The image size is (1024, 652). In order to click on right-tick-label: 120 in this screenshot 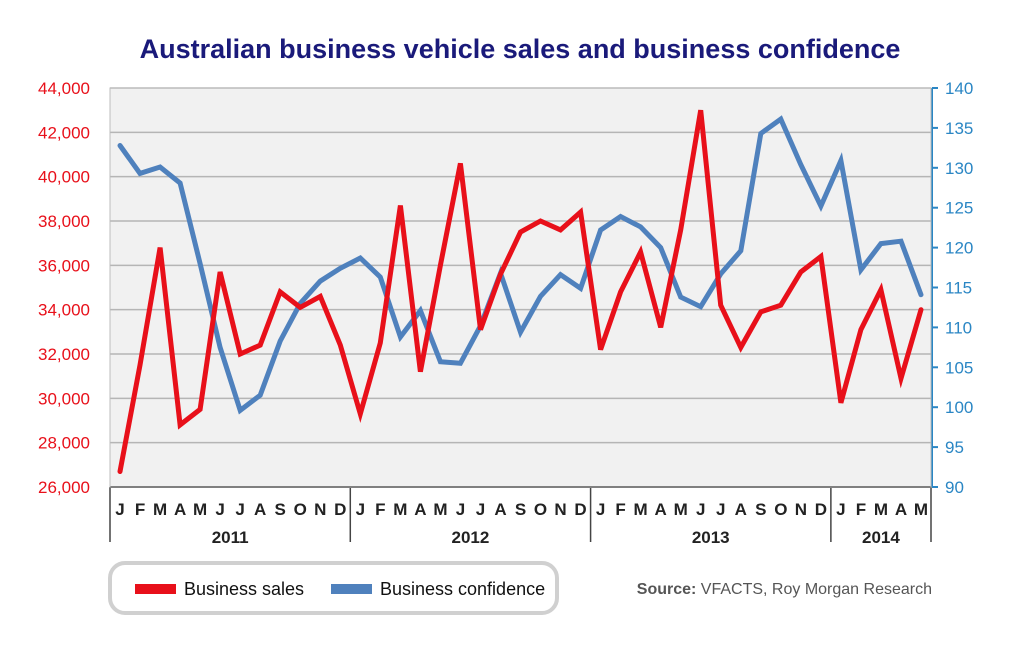, I will do `click(959, 248)`.